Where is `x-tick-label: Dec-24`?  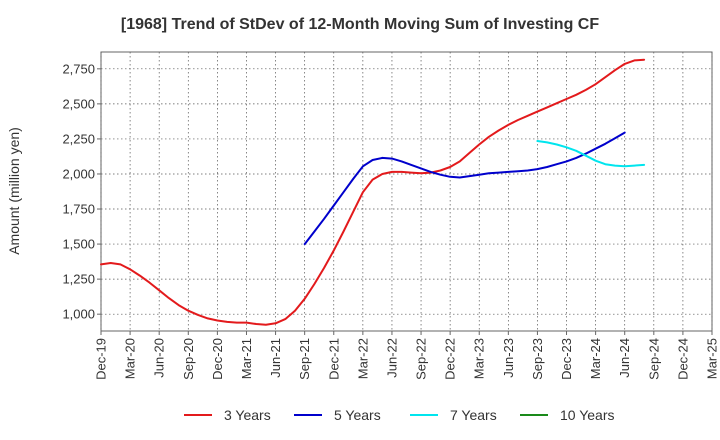
x-tick-label: Dec-24 is located at coordinates (682, 359).